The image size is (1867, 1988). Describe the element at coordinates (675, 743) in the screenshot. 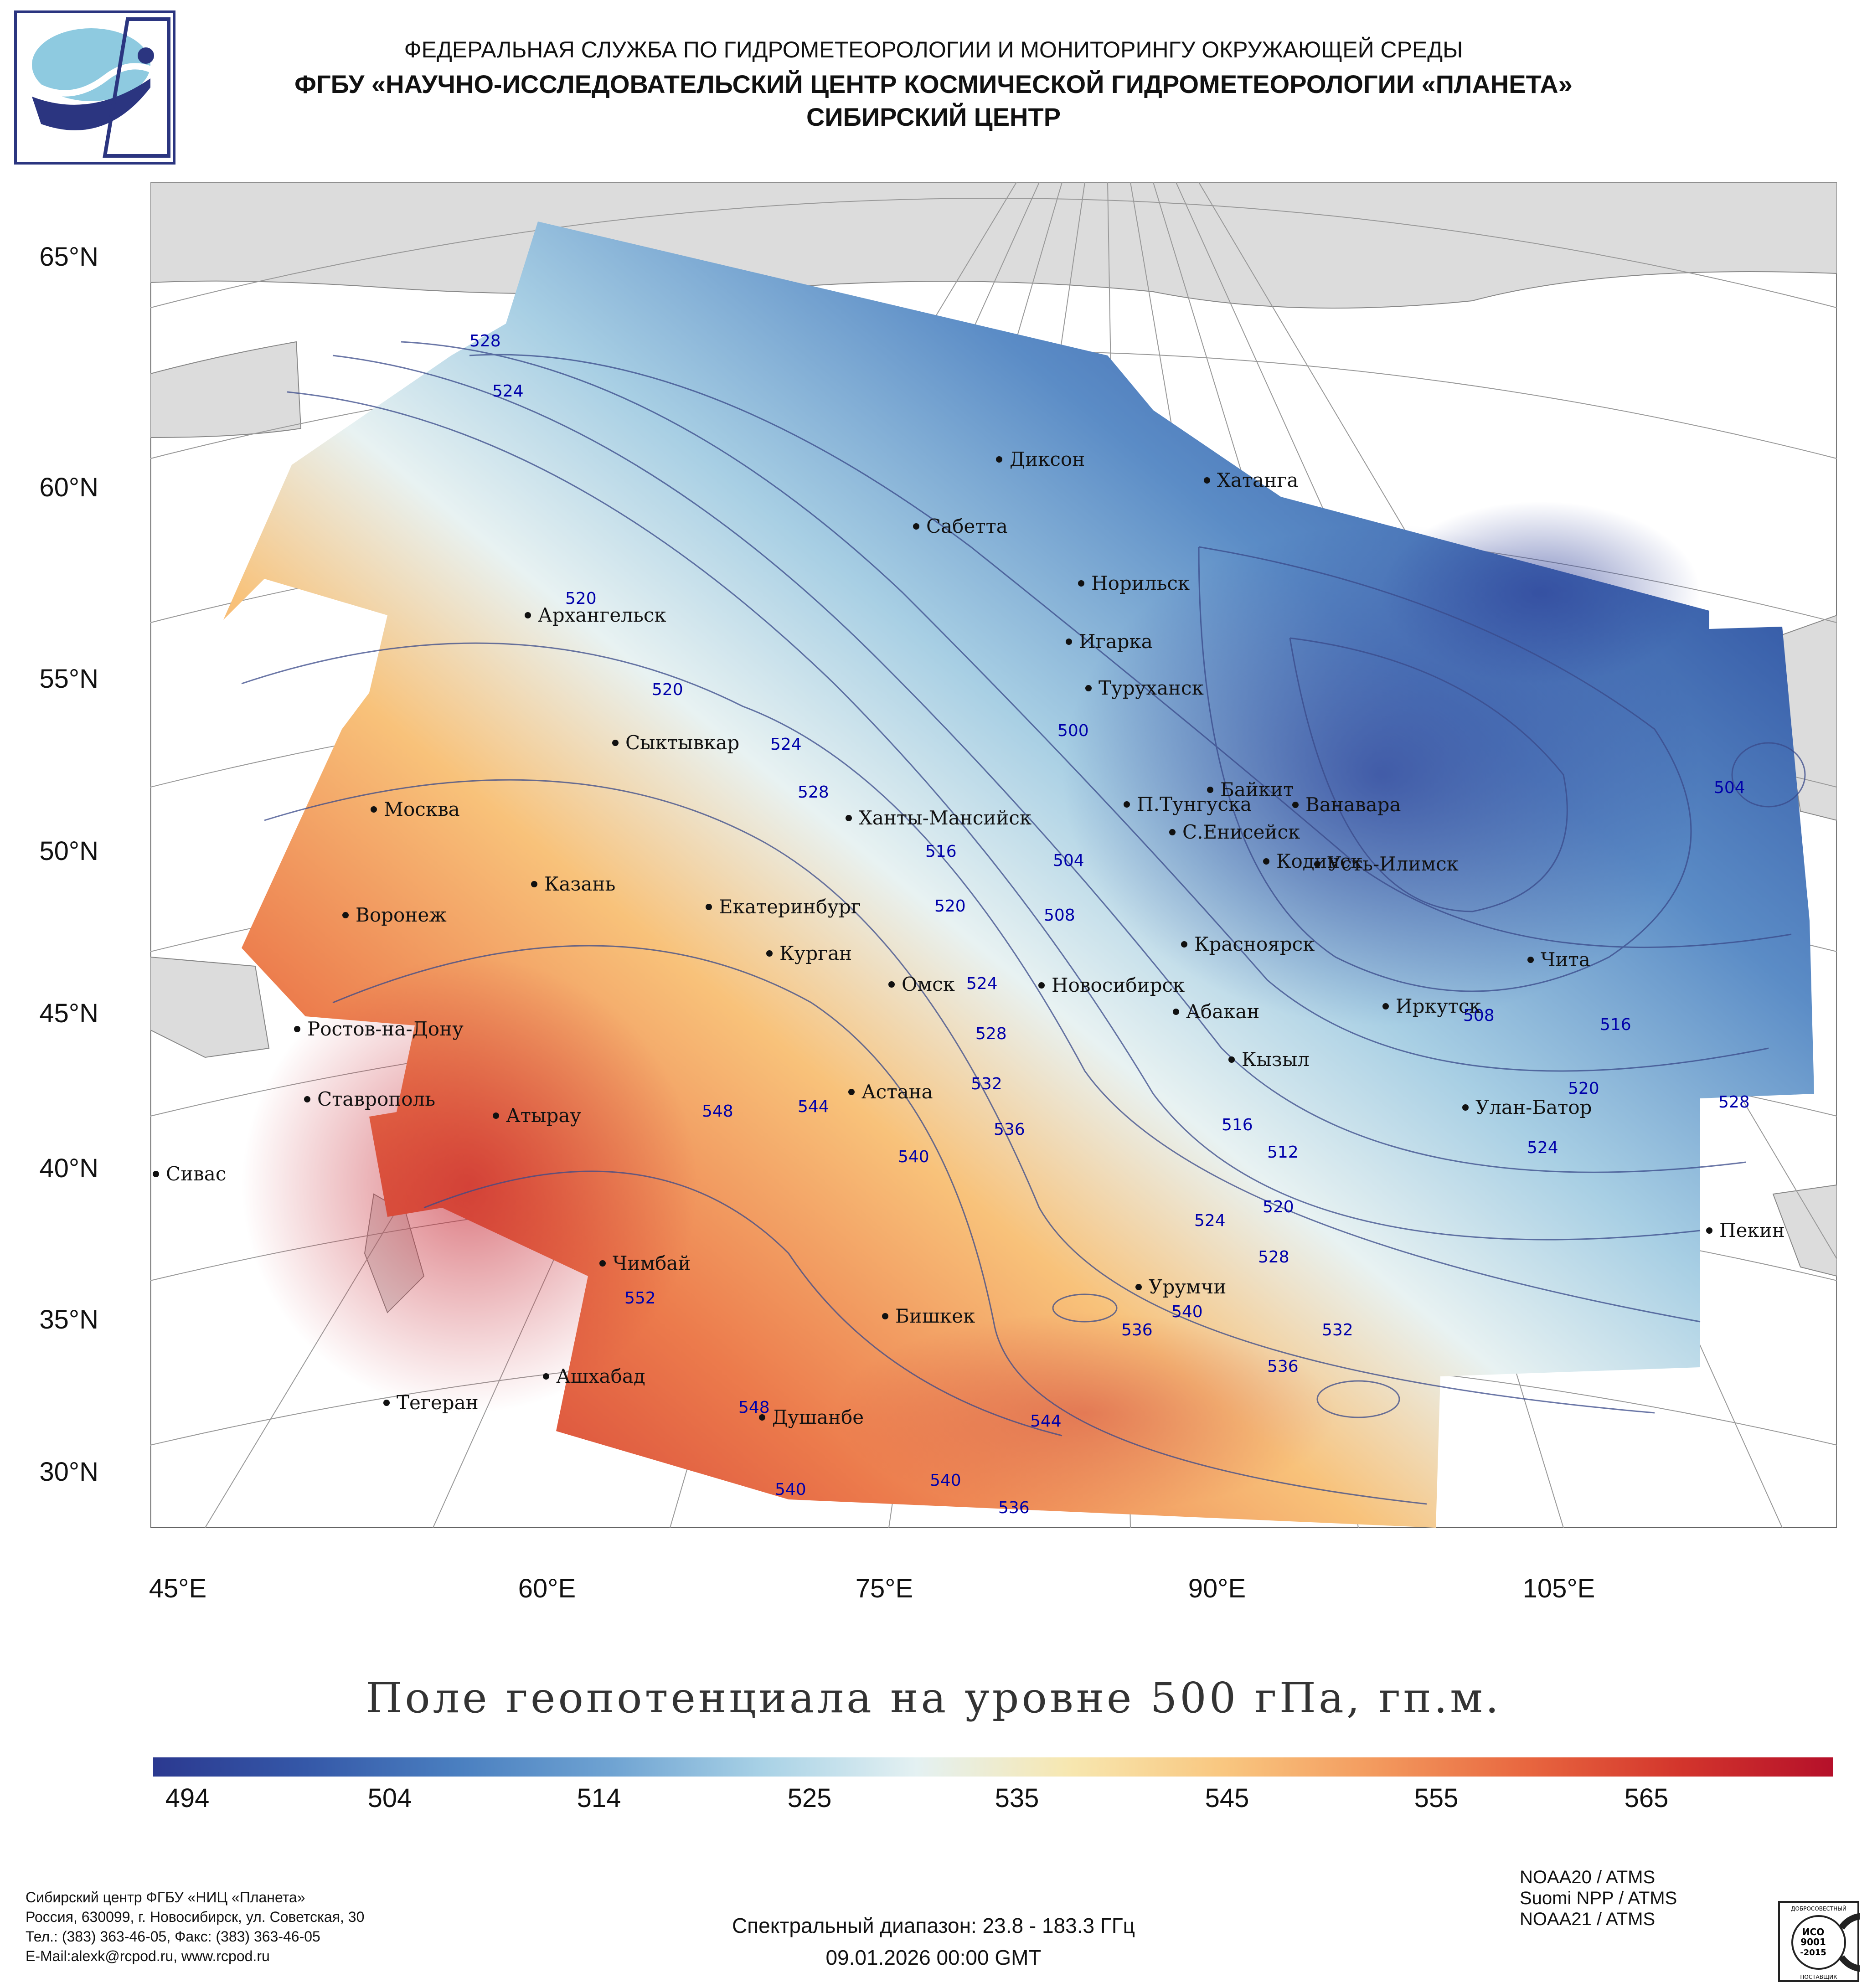

I see `city-syktyvkar: Сыктывкар` at that location.